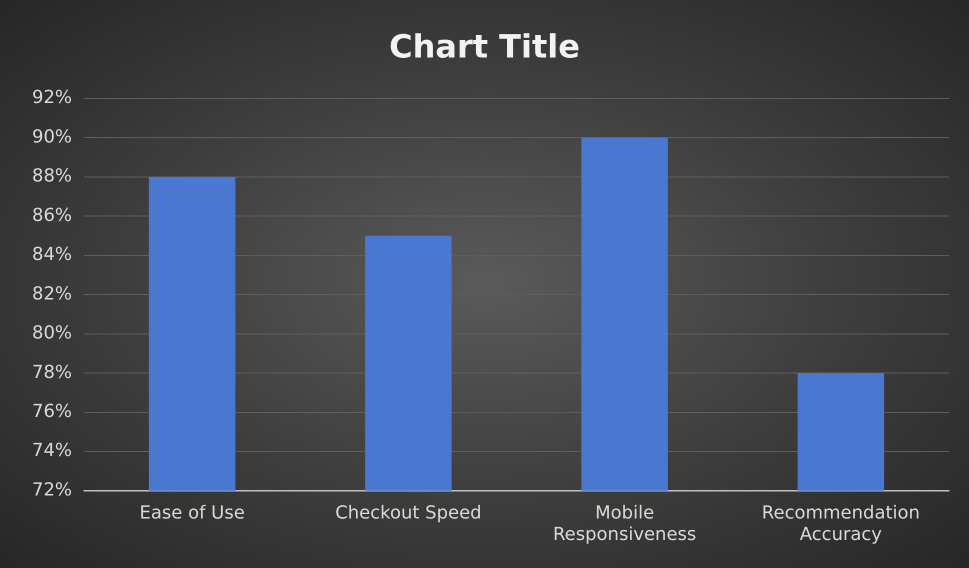 This screenshot has height=568, width=969. I want to click on x-tick-label: Mobile Responsiveness, so click(624, 523).